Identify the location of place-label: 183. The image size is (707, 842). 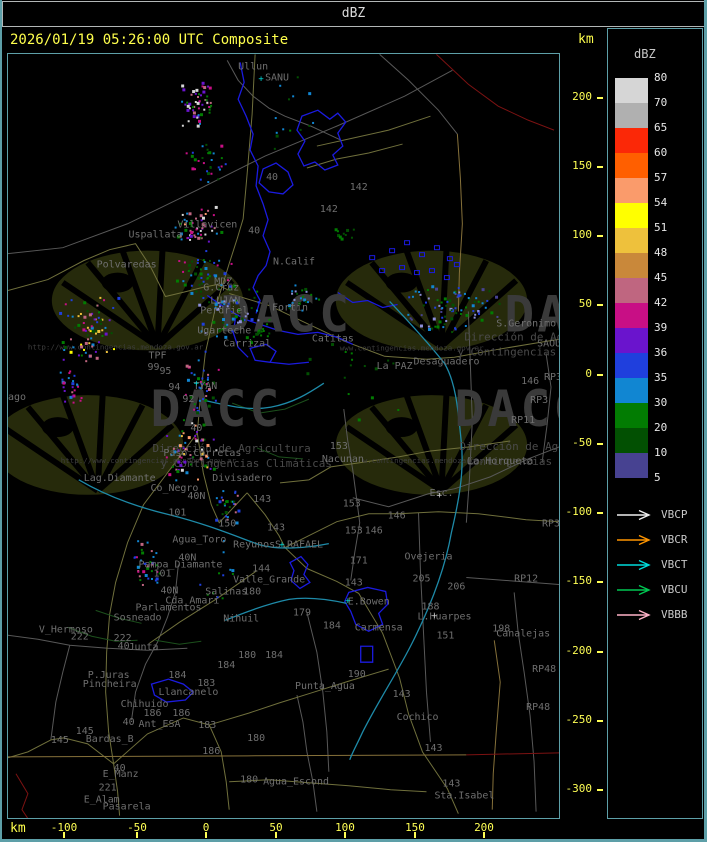
(206, 683).